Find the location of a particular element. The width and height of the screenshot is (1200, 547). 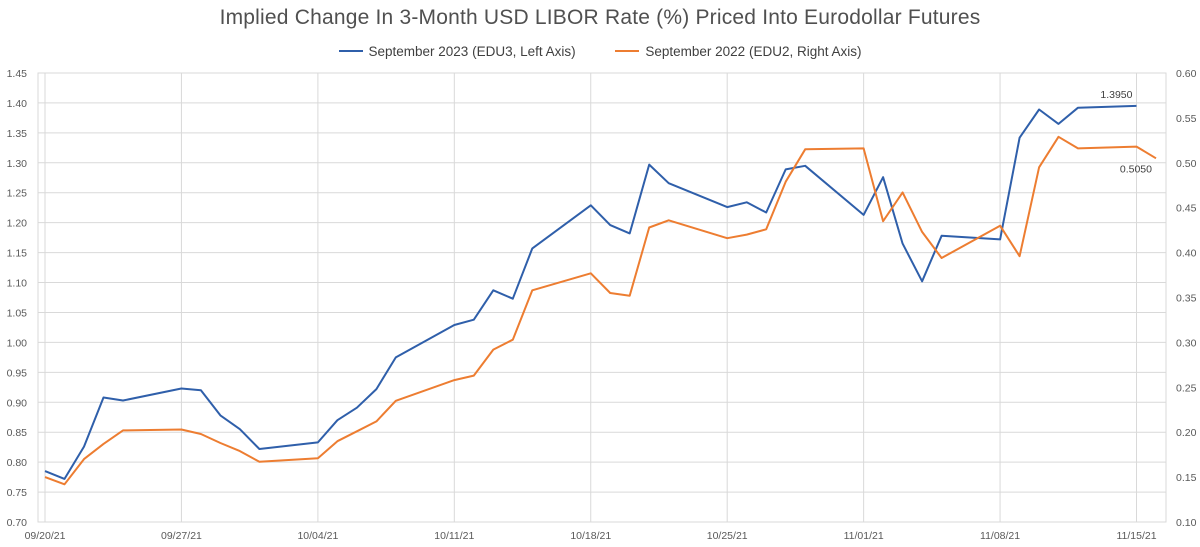

legend-label-edu3: September 2023 (EDU3, Left Axis) is located at coordinates (472, 51).